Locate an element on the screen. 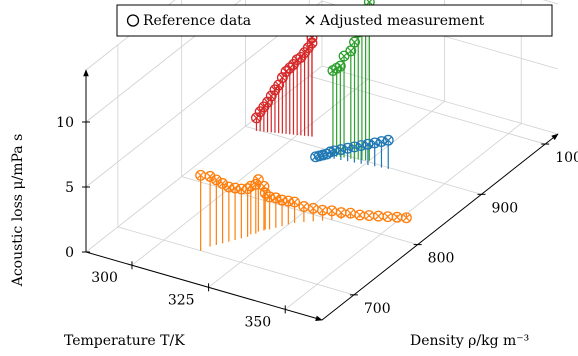  z-tick-label: 0 is located at coordinates (69, 253).